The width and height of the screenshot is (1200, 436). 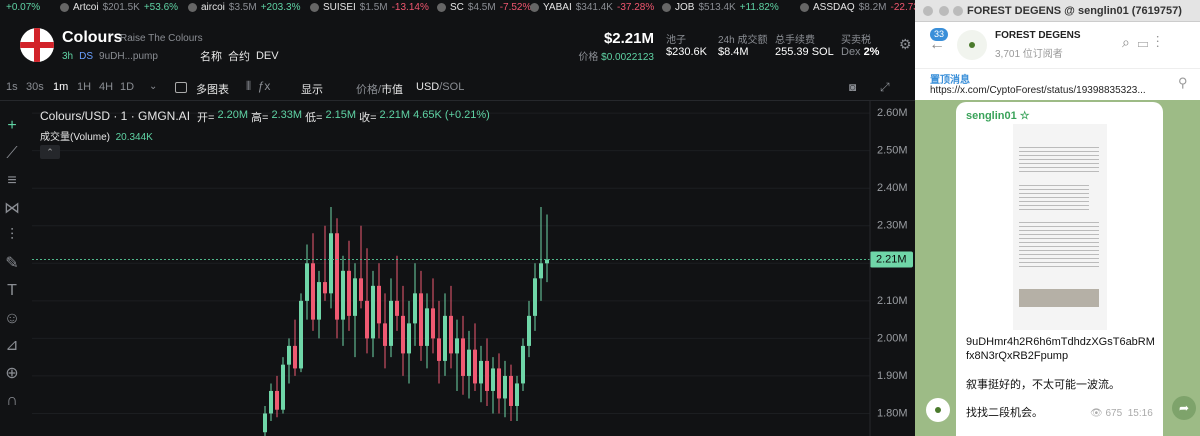 I want to click on tool: ⊿, so click(x=12, y=345).